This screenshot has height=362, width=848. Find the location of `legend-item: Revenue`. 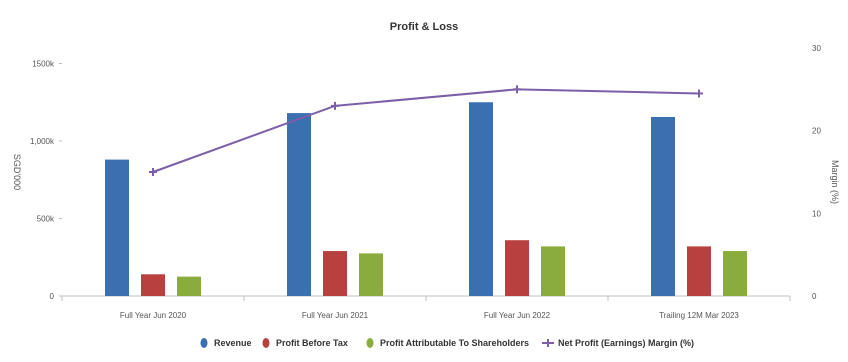

legend-item: Revenue is located at coordinates (226, 343).